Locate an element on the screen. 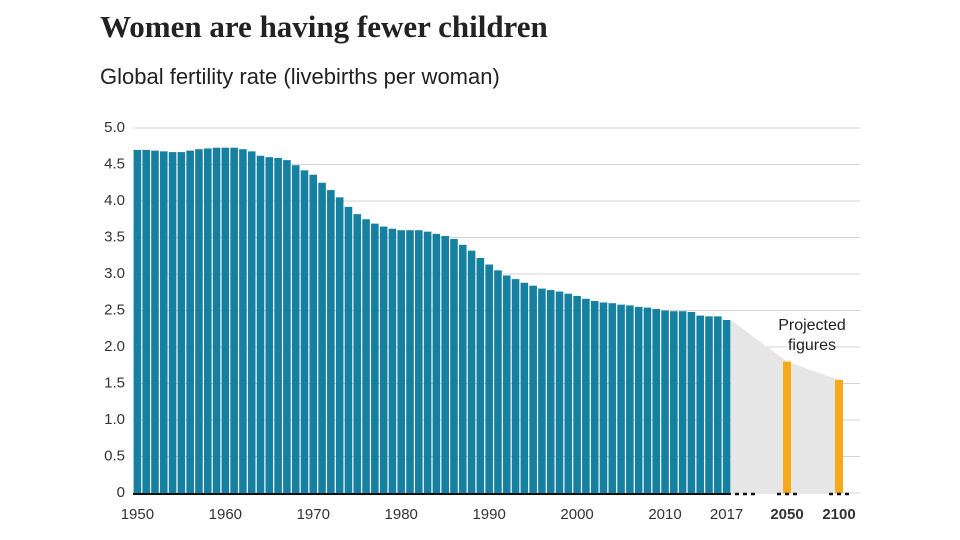  annotation: figures is located at coordinates (812, 345).